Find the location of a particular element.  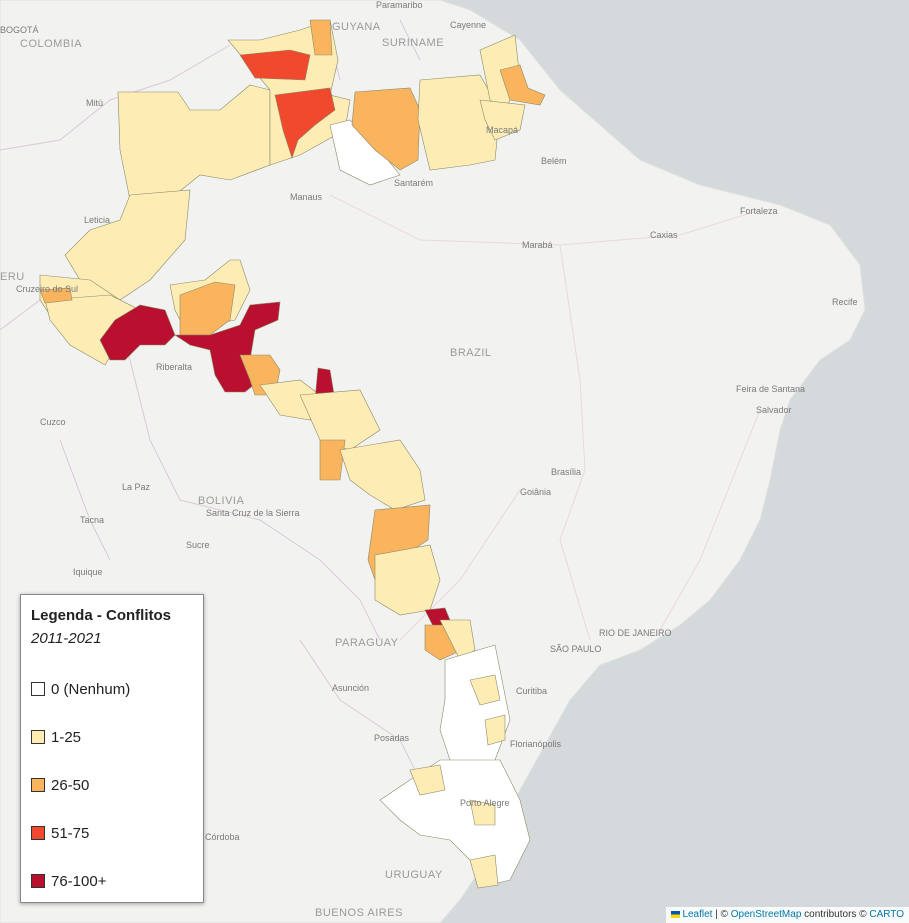

region-yanomami-north is located at coordinates (275, 65).